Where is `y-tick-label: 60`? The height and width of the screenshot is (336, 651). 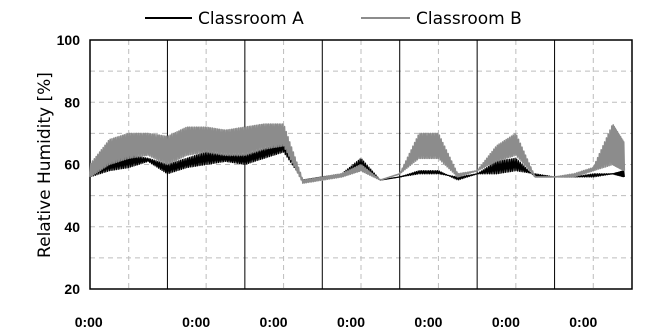
y-tick-label: 60 is located at coordinates (72, 165).